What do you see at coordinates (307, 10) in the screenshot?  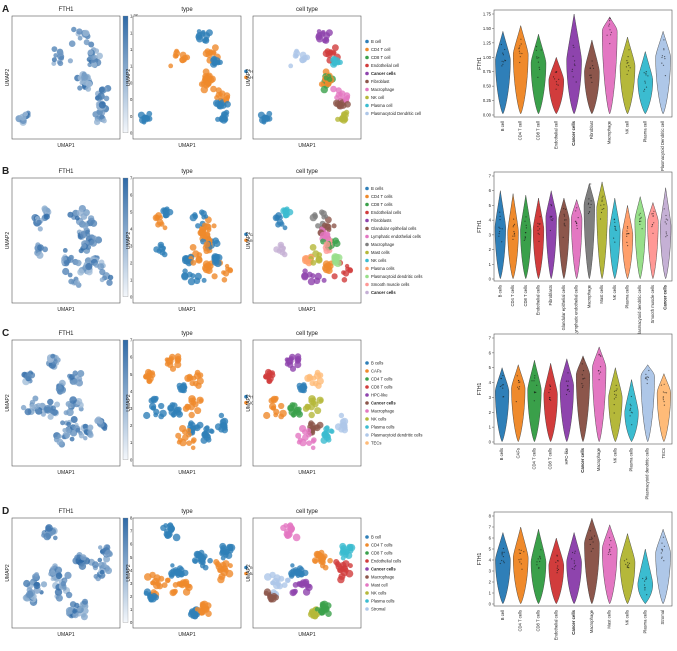 I see `umap-title: cell type` at bounding box center [307, 10].